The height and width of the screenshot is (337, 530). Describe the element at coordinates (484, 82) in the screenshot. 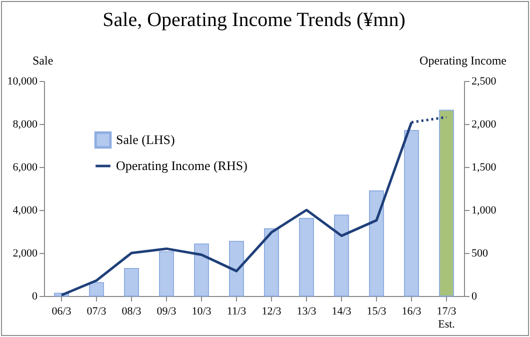

I see `y2-tick-label: 2,500` at that location.